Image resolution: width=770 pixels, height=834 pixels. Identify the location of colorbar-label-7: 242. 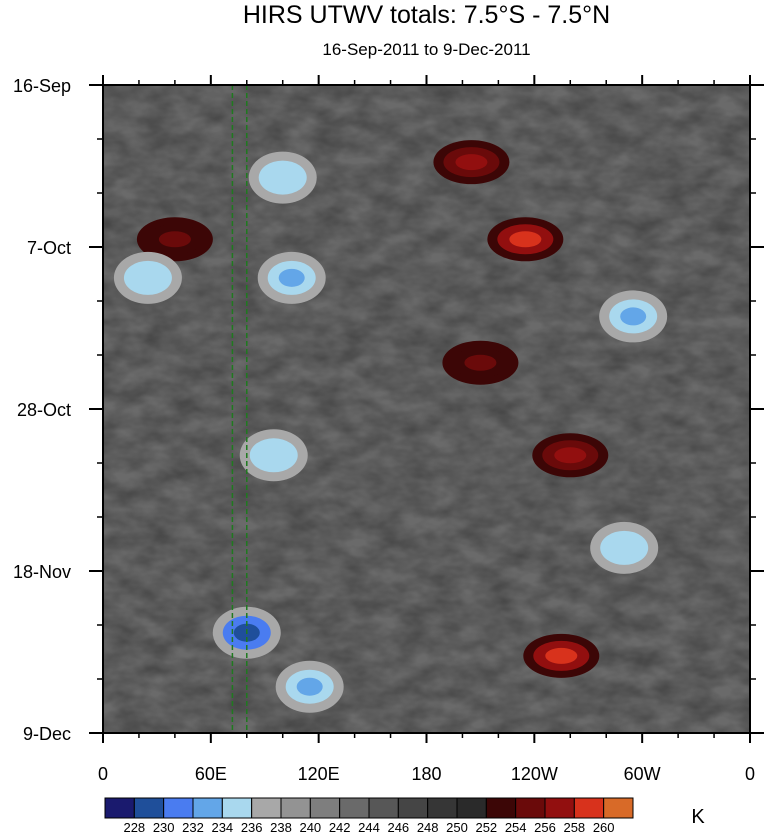
(340, 827).